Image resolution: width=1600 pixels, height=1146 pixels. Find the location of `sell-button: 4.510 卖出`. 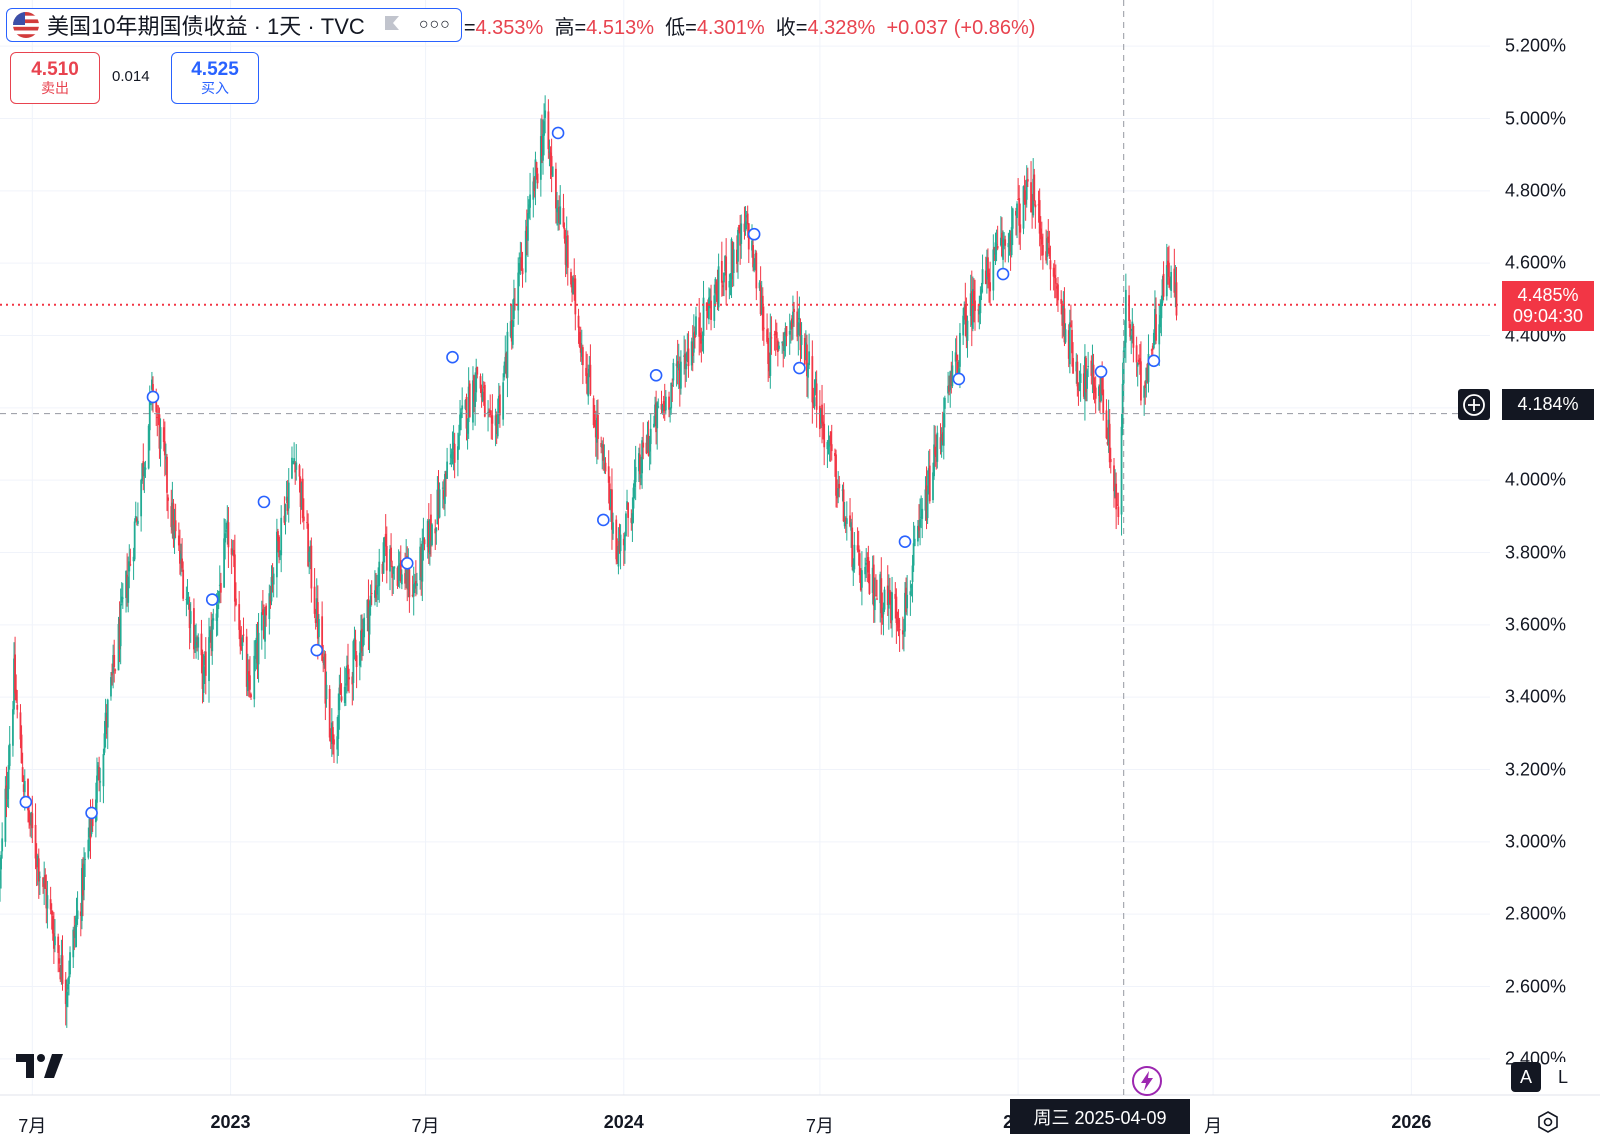

sell-button: 4.510 卖出 is located at coordinates (55, 78).